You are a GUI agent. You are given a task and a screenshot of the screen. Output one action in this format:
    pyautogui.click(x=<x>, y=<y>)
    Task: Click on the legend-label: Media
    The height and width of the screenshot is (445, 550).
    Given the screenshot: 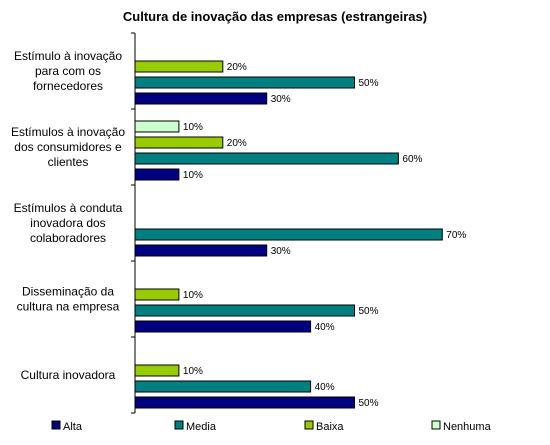 What is the action you would take?
    pyautogui.click(x=201, y=427)
    